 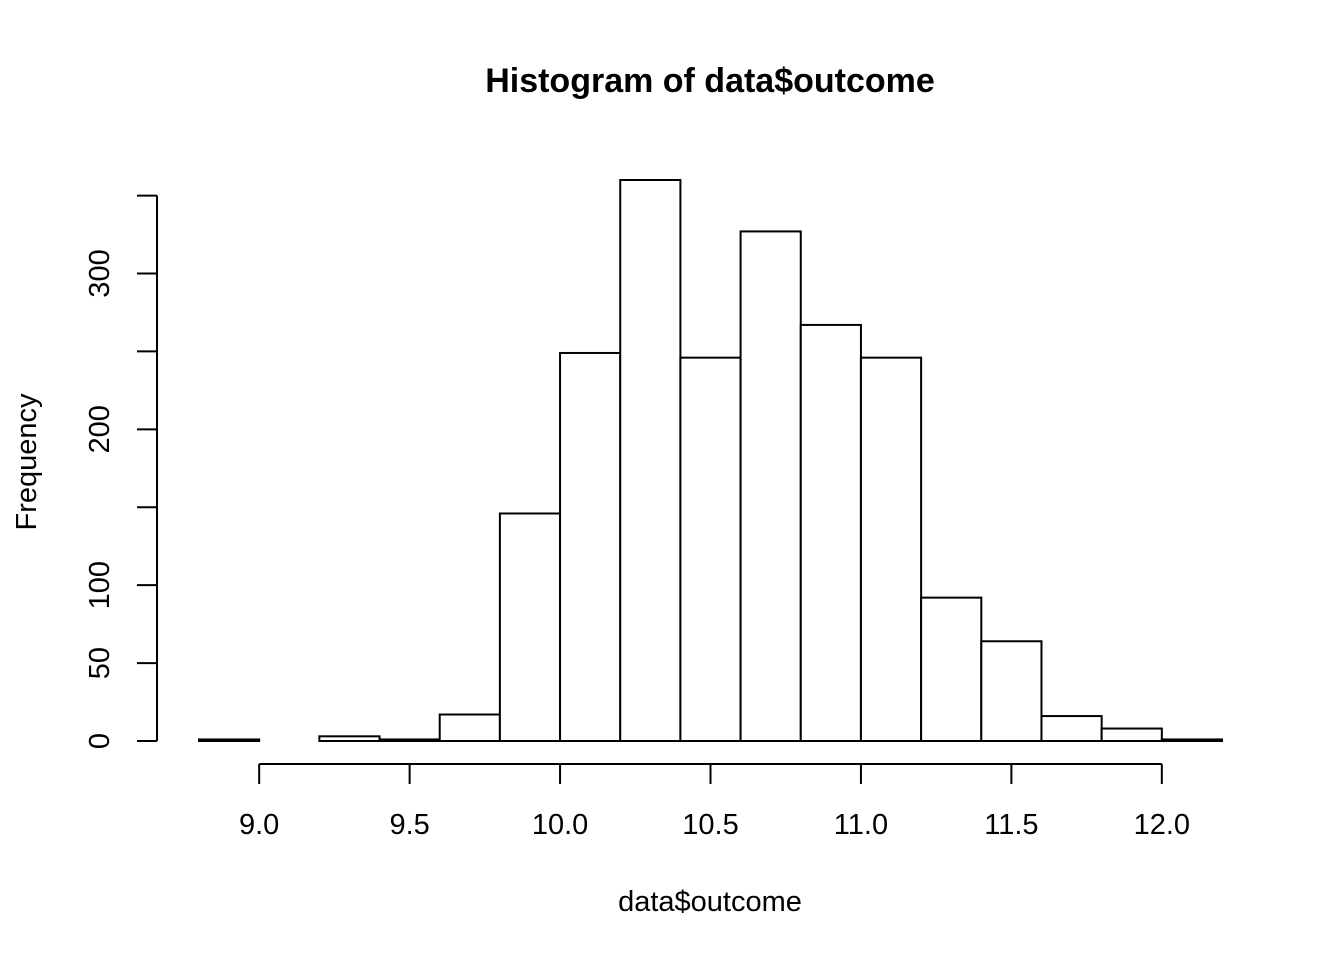 What do you see at coordinates (861, 825) in the screenshot?
I see `x-tick-label: 11.0` at bounding box center [861, 825].